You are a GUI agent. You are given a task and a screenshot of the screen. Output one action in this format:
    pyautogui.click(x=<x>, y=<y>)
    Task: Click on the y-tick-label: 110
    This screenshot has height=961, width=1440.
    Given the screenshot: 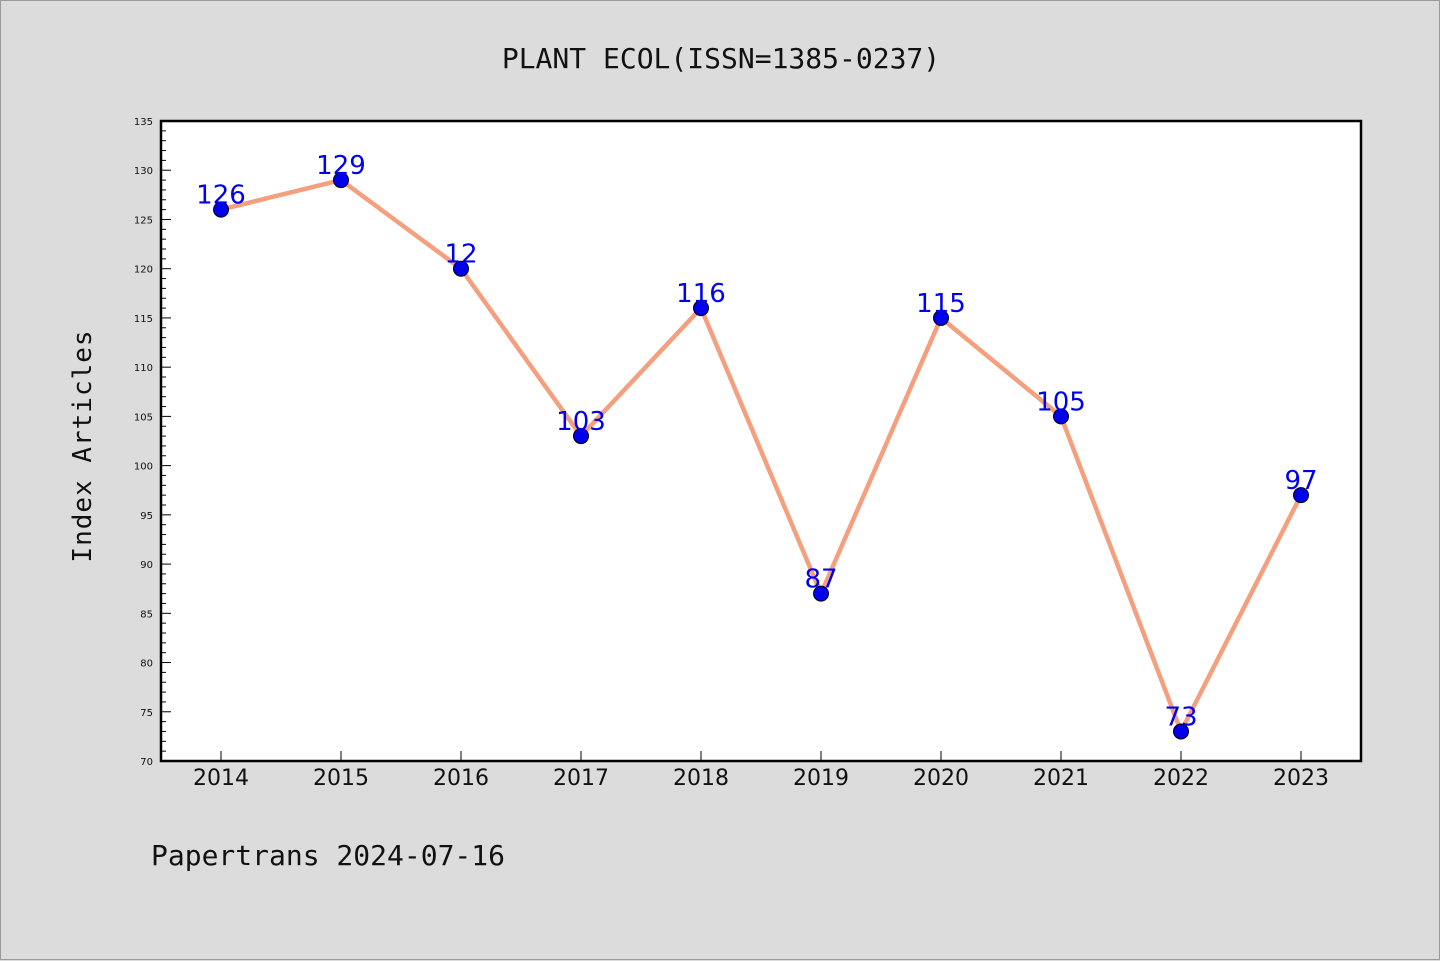 What is the action you would take?
    pyautogui.click(x=143, y=368)
    